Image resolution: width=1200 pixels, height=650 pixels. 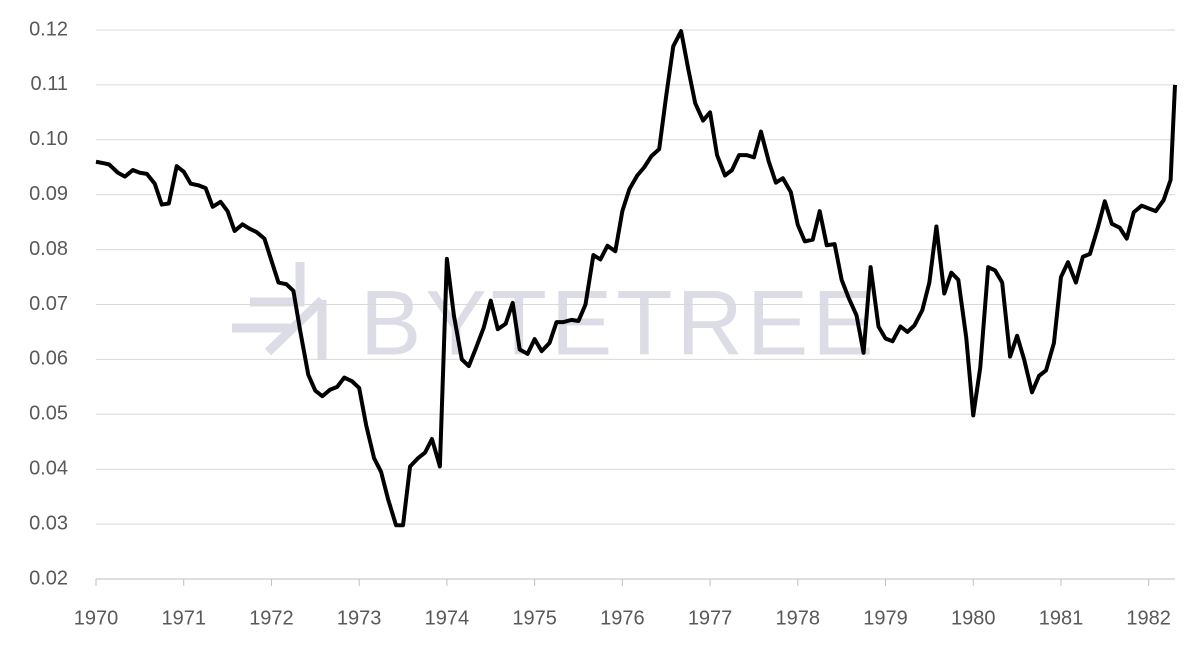 I want to click on y-tick-label: 0.10, so click(x=48, y=139).